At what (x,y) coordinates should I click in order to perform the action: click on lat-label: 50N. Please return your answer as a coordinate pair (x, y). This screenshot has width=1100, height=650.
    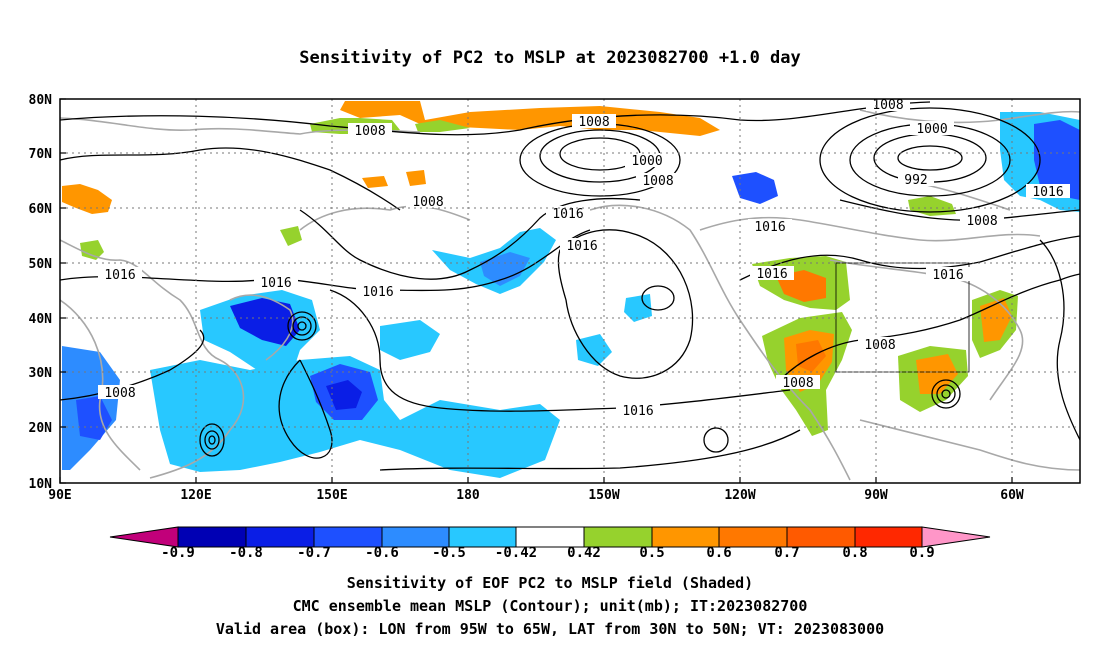
    Looking at the image, I should click on (41, 264).